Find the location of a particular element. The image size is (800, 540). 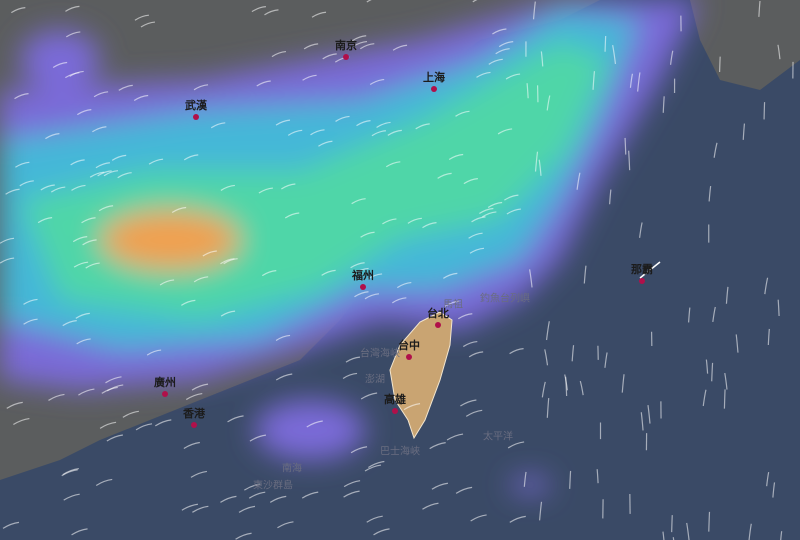

city-dot is located at coordinates (438, 325).